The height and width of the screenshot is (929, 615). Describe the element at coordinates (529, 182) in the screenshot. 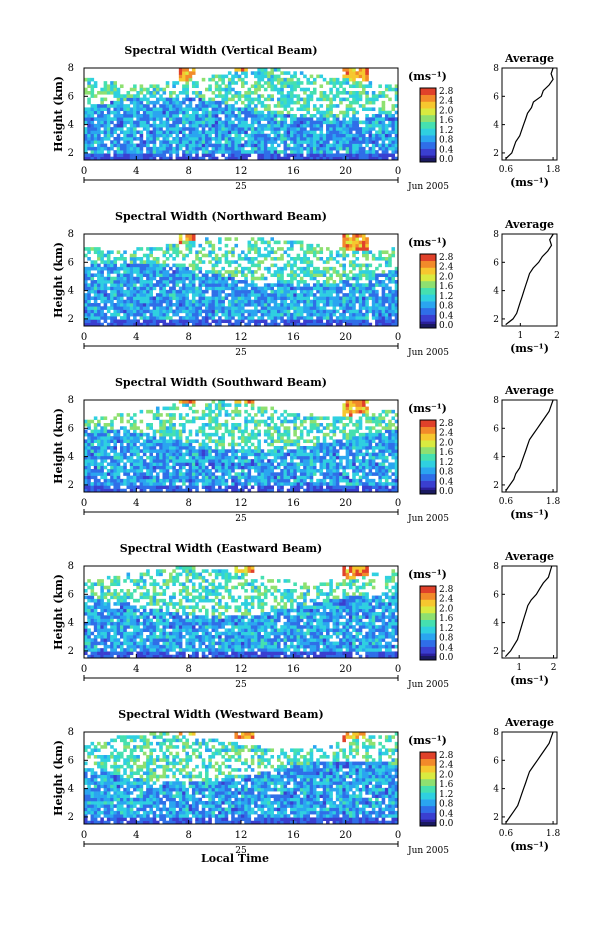

I see `average-unit: (ms⁻¹)` at that location.